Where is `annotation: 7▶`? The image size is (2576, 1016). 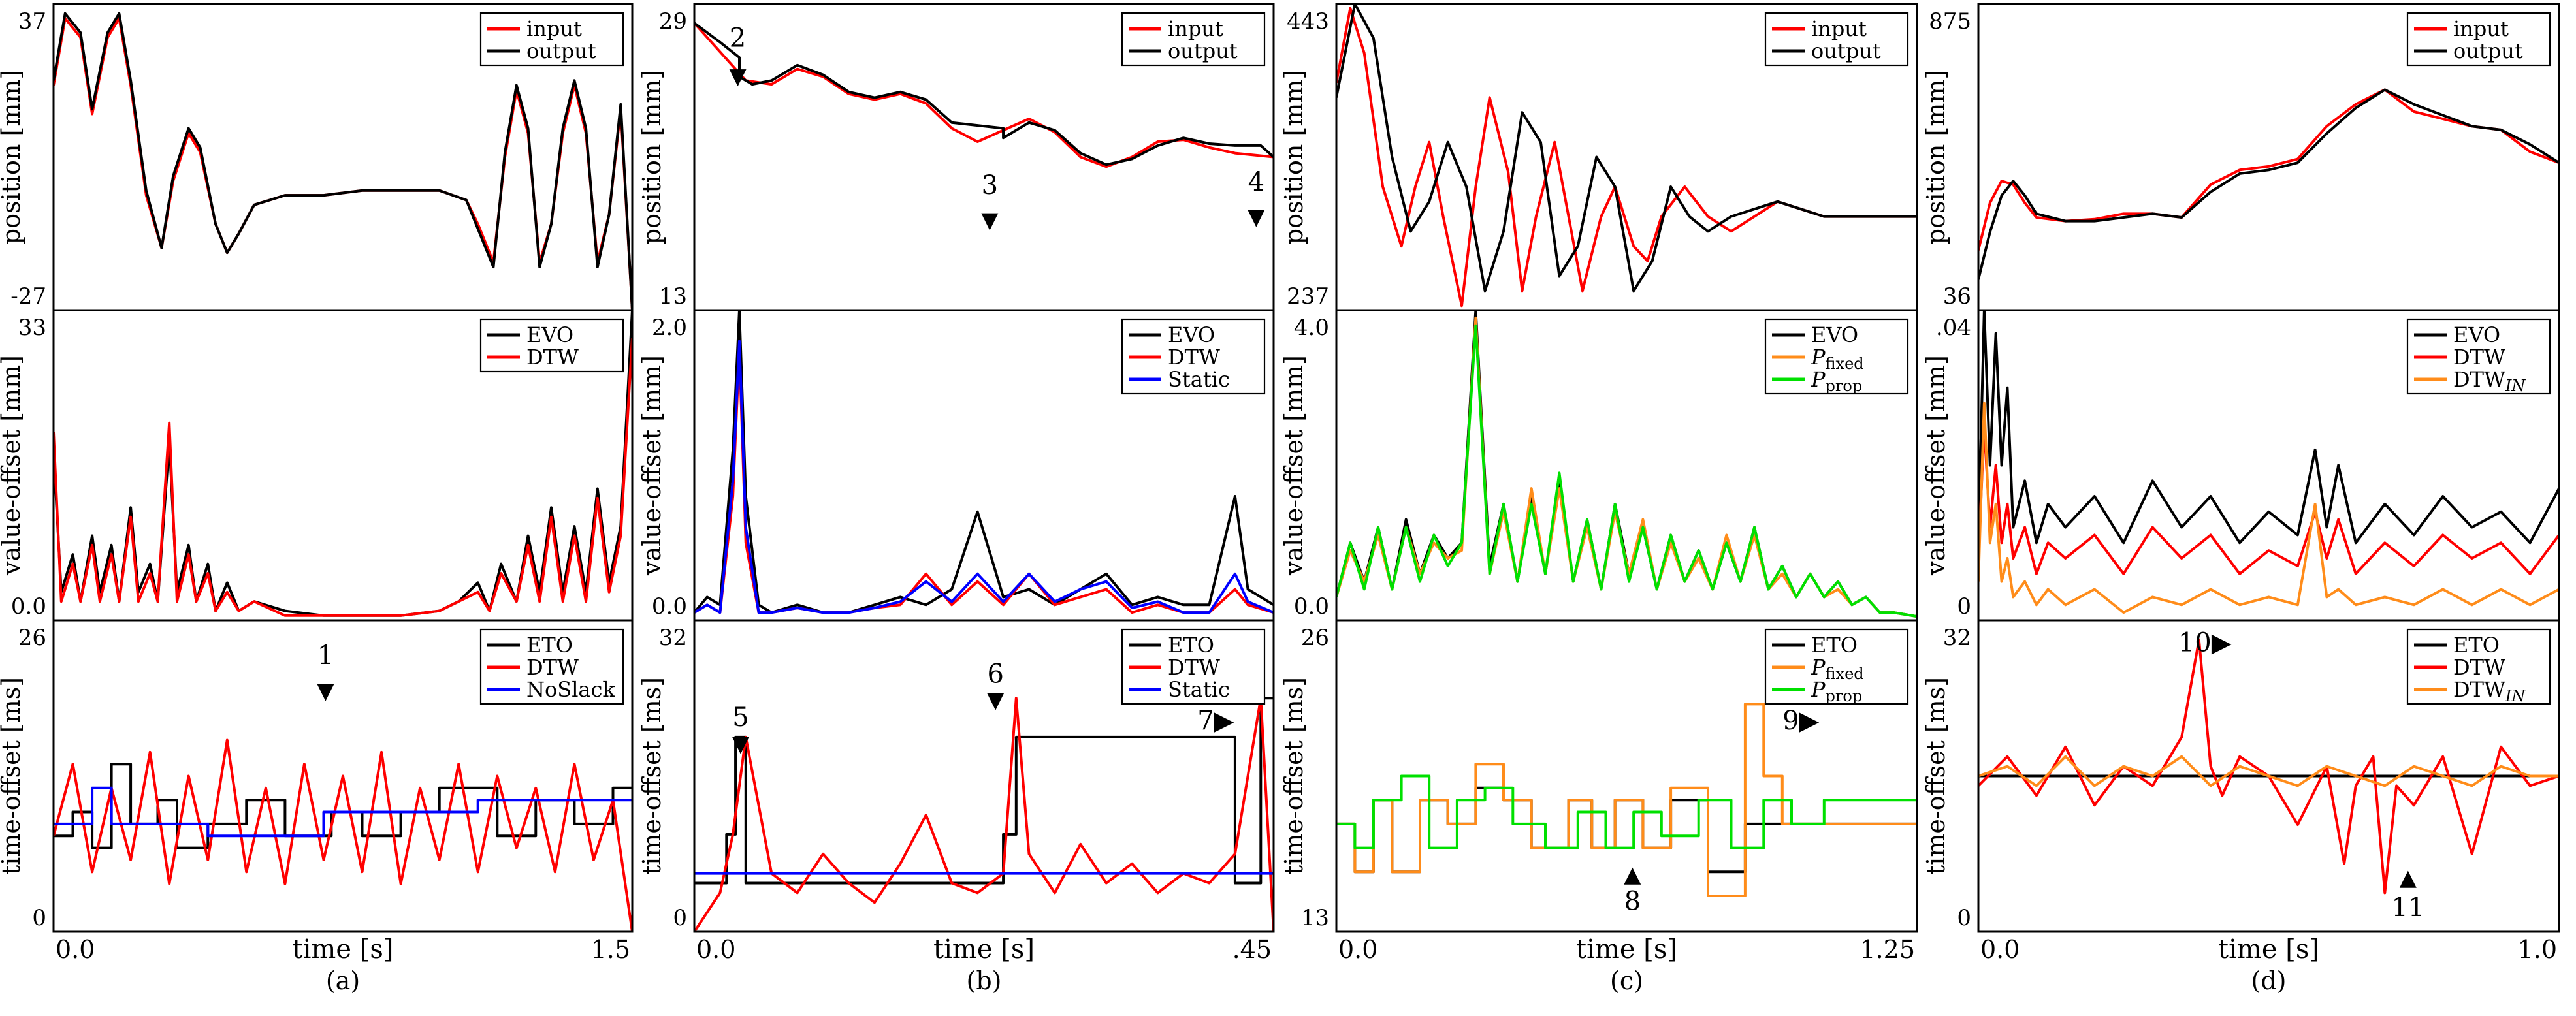 annotation: 7▶ is located at coordinates (1215, 721).